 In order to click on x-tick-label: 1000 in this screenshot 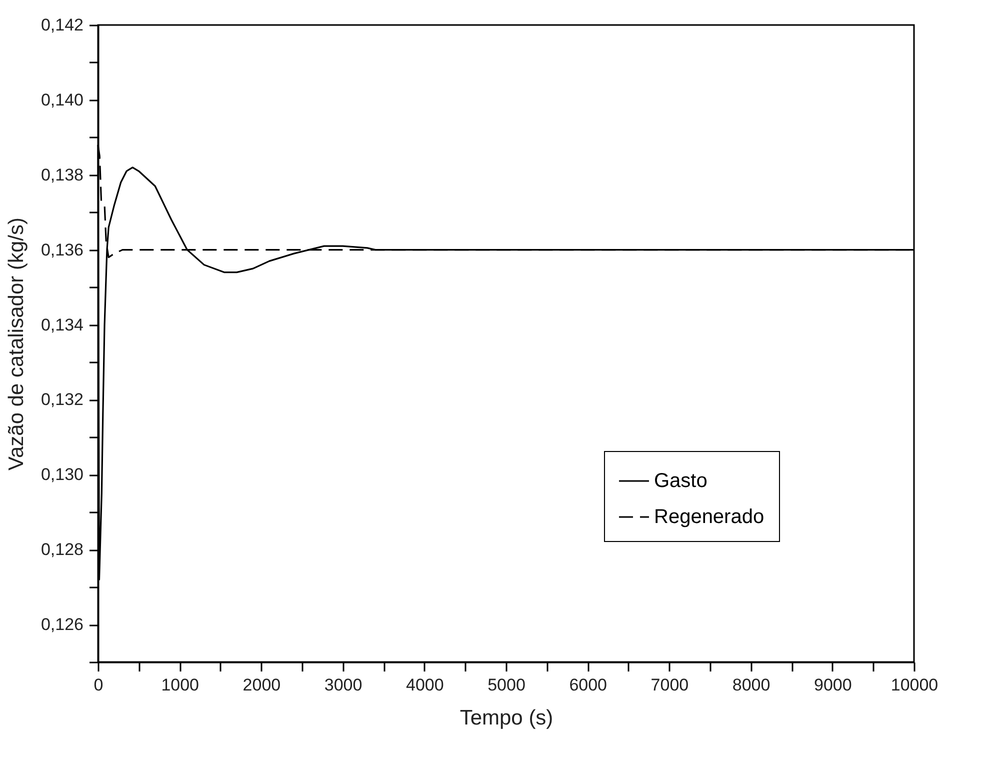, I will do `click(180, 685)`.